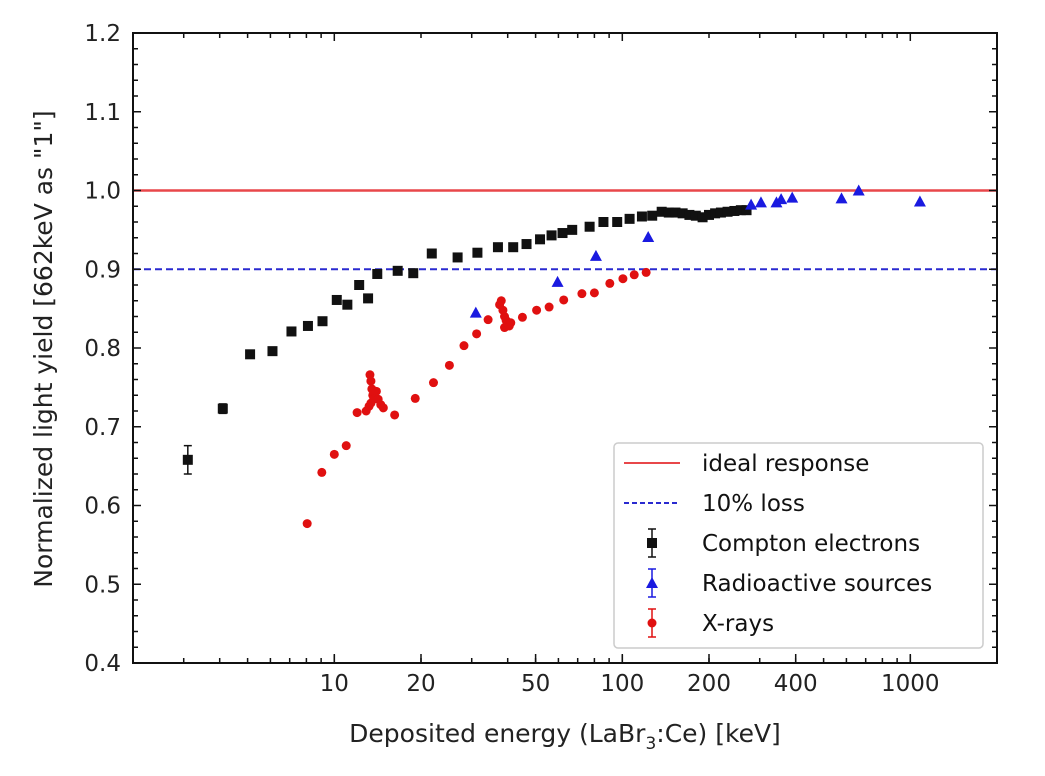 This screenshot has width=1045, height=776. What do you see at coordinates (102, 585) in the screenshot?
I see `y-tick-label: 0.5` at bounding box center [102, 585].